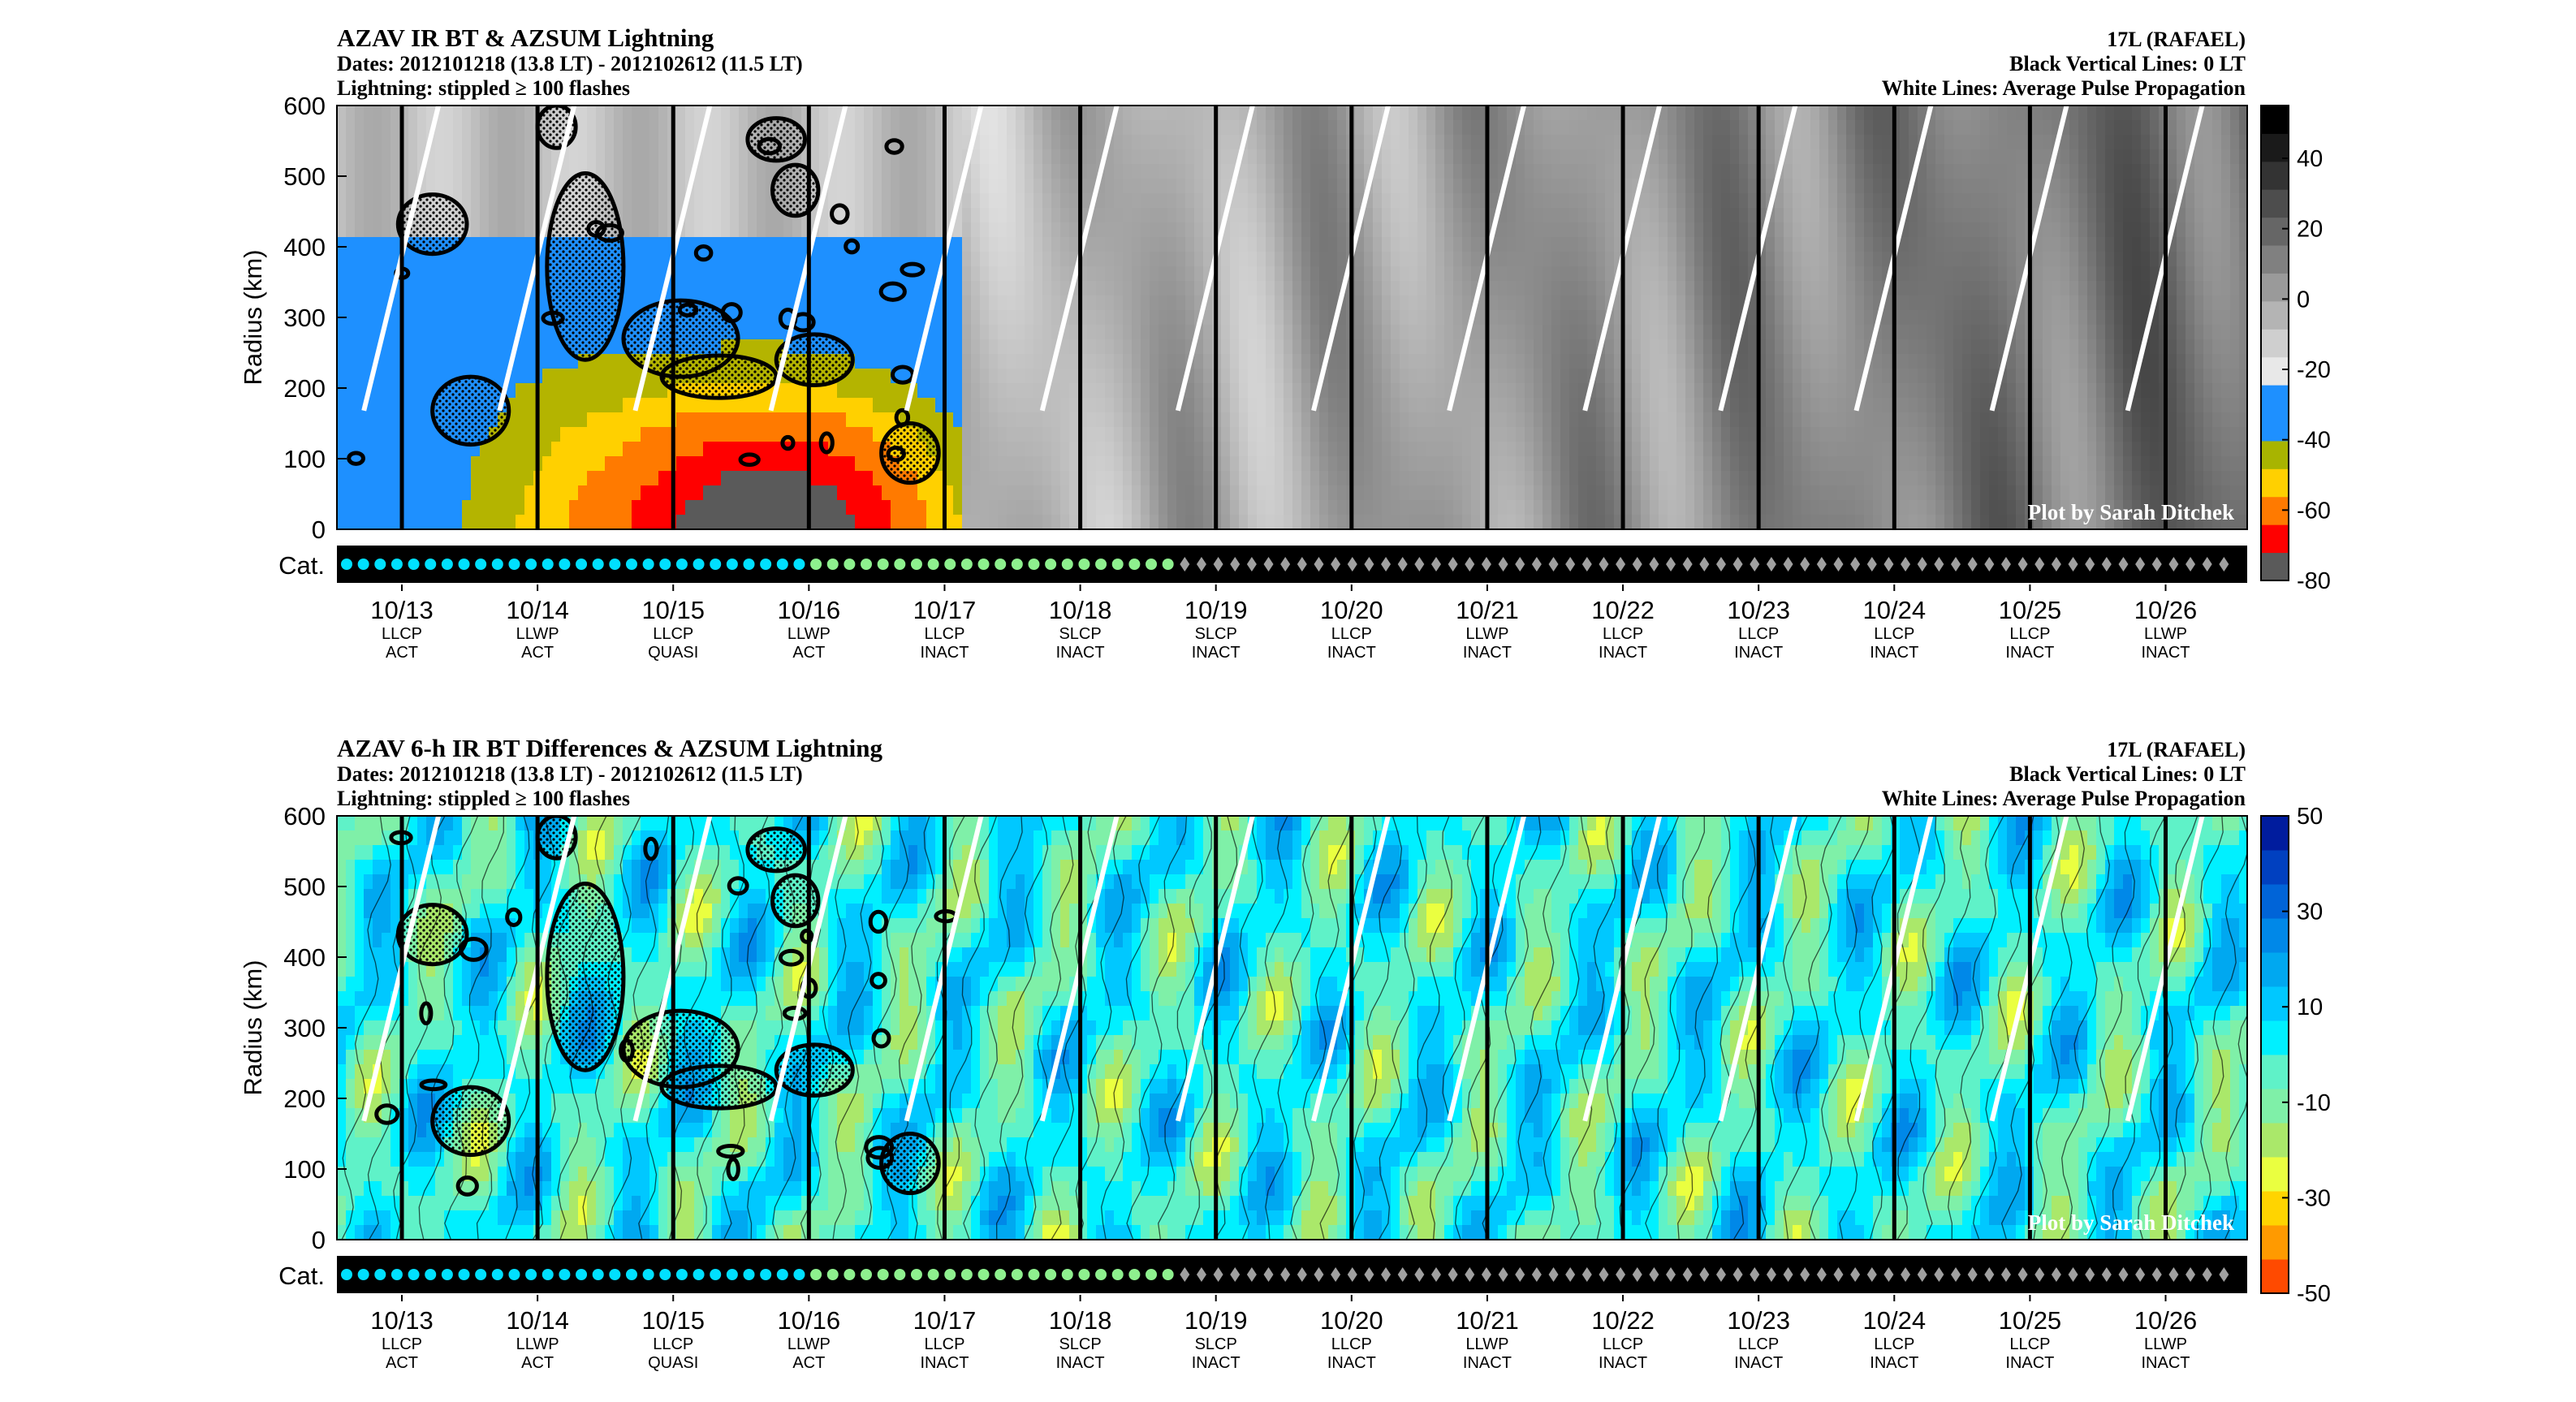  What do you see at coordinates (537, 610) in the screenshot?
I see `day-date-label: 10/14` at bounding box center [537, 610].